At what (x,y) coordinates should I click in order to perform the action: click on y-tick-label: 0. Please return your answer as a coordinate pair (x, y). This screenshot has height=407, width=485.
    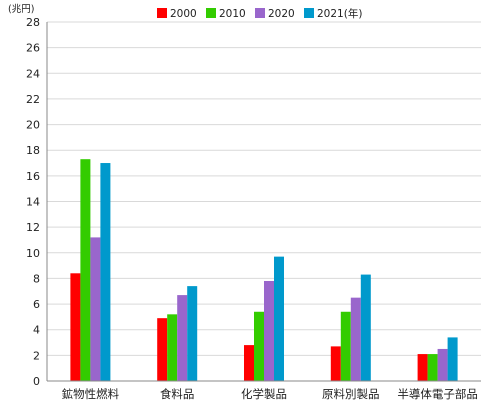
    Looking at the image, I should click on (36, 381).